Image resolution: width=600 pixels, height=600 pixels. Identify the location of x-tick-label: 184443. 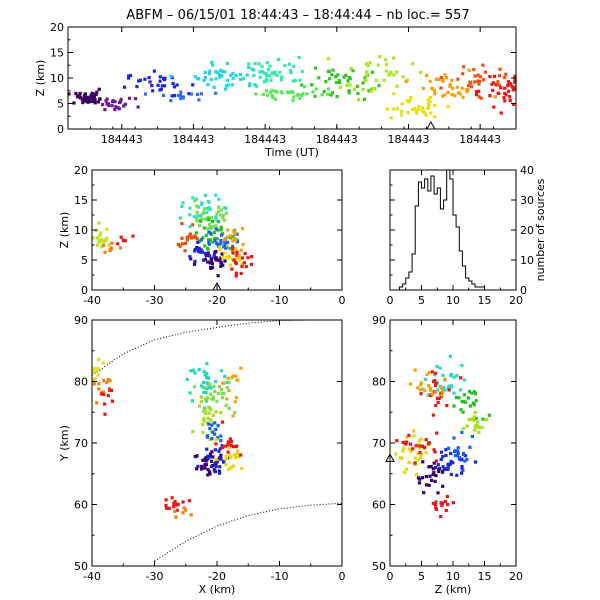
(337, 139).